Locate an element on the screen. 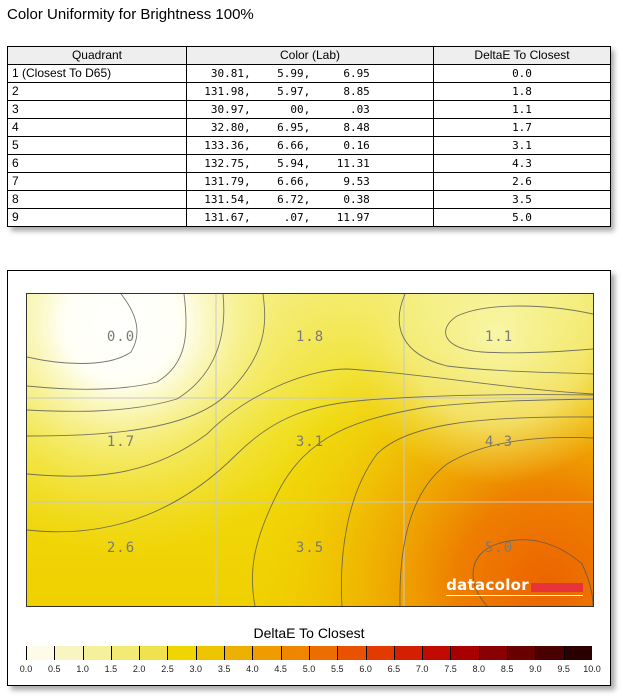  colorbar-tick-label: 10.0 is located at coordinates (592, 669).